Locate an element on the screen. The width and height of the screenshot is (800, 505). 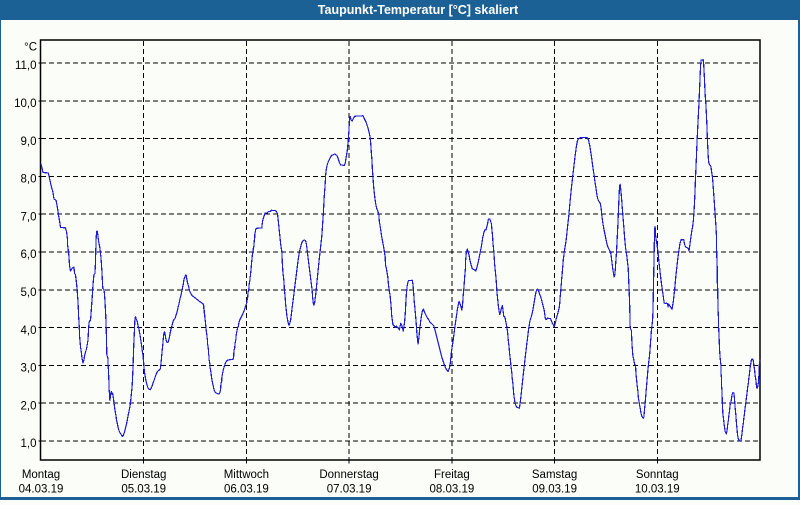
svg-text: 04.03.19 is located at coordinates (41, 490).